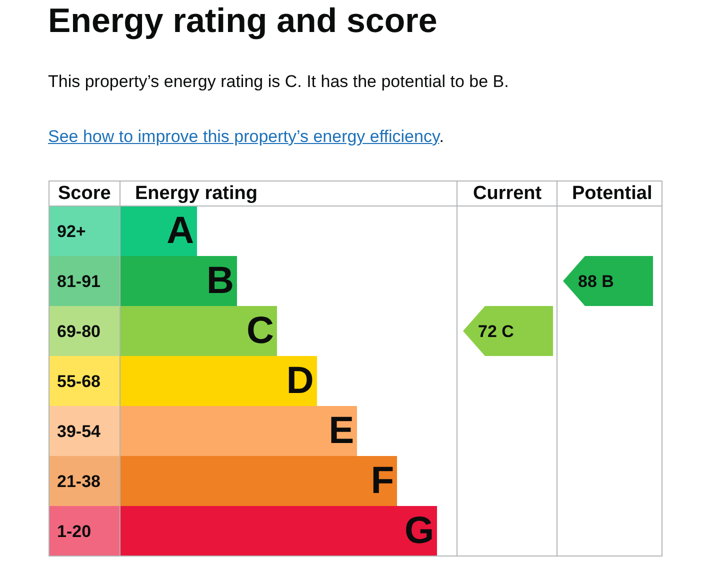  Describe the element at coordinates (382, 481) in the screenshot. I see `y-tick-label: F` at that location.